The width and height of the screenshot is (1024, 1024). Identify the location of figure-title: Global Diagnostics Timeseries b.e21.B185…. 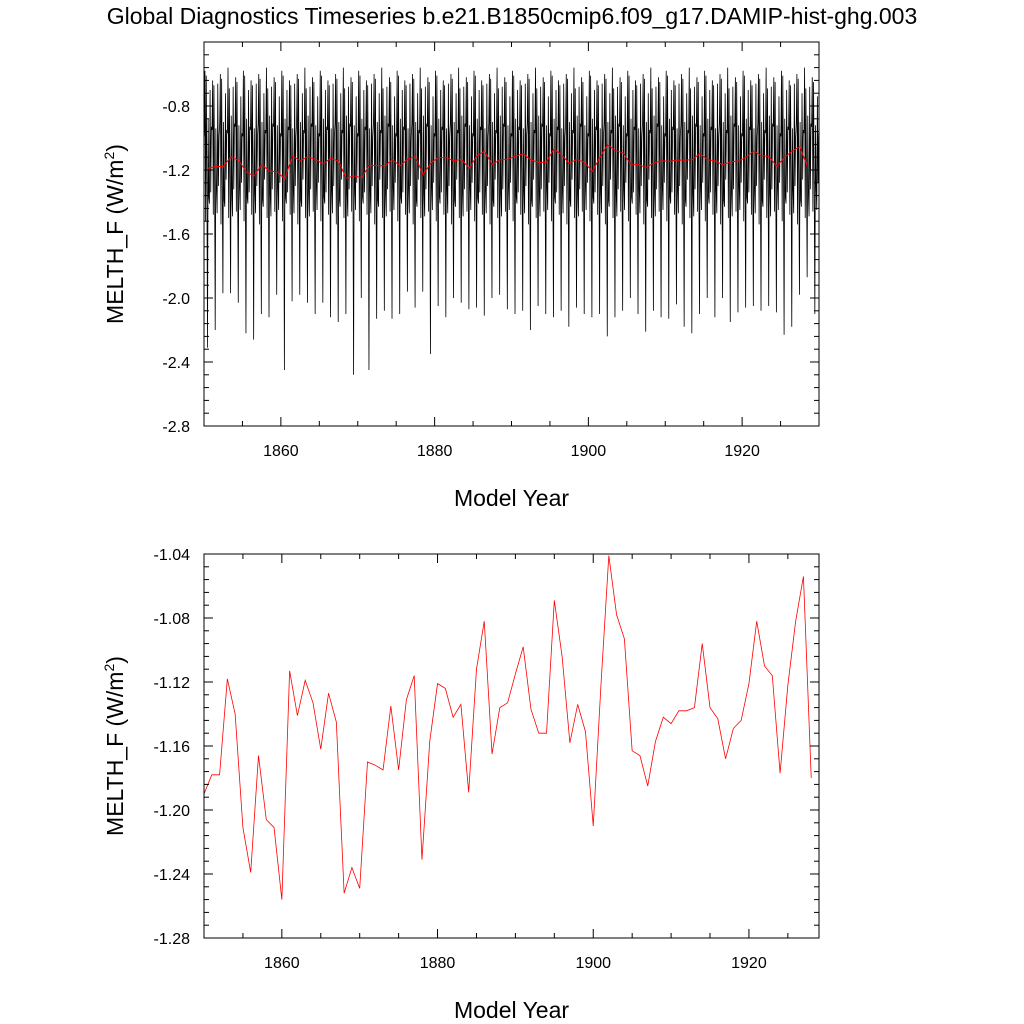
(512, 16).